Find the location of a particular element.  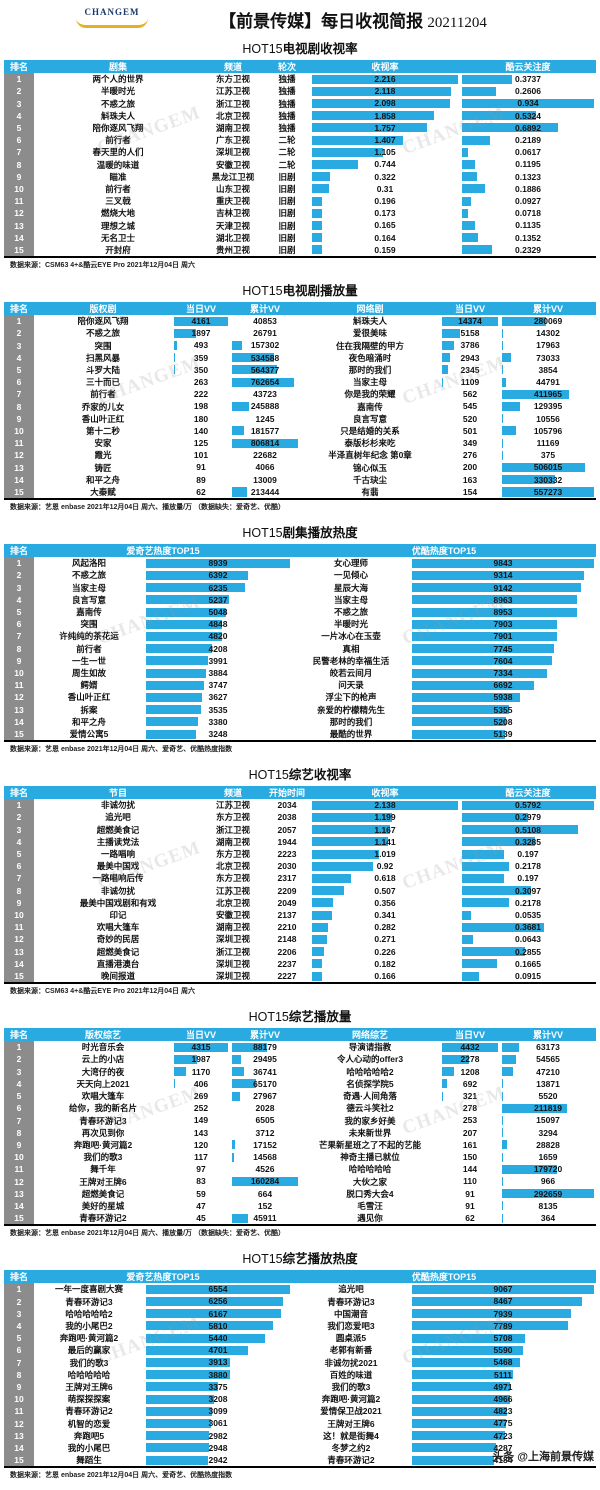

program-name: 斛珠夫人 is located at coordinates (118, 116).